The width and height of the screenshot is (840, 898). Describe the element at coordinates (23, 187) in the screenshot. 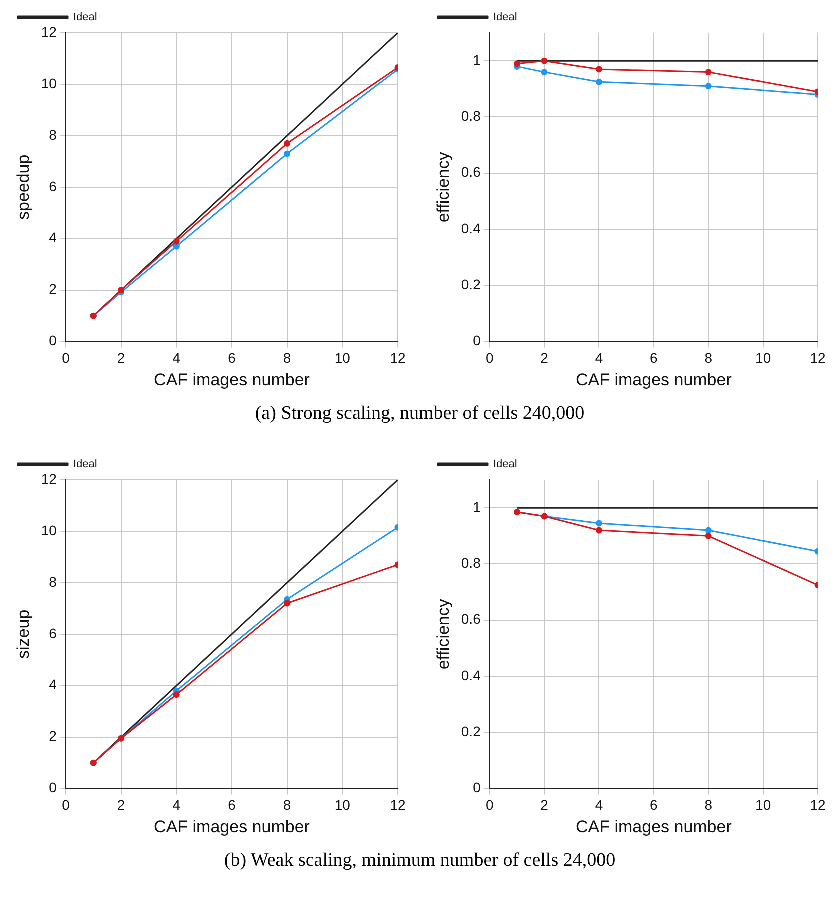

I see `y-axis-title: speedup` at that location.